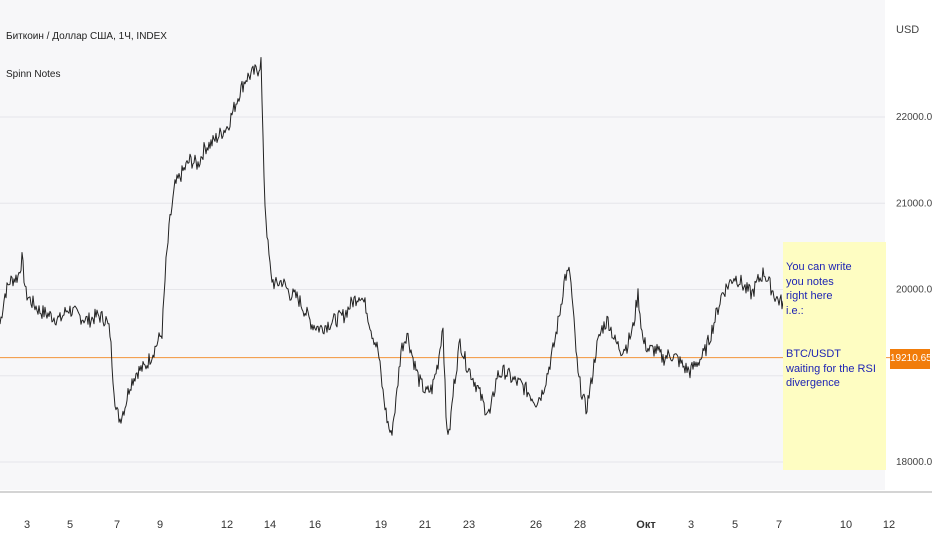  Describe the element at coordinates (425, 525) in the screenshot. I see `x-tick-label: 21` at that location.